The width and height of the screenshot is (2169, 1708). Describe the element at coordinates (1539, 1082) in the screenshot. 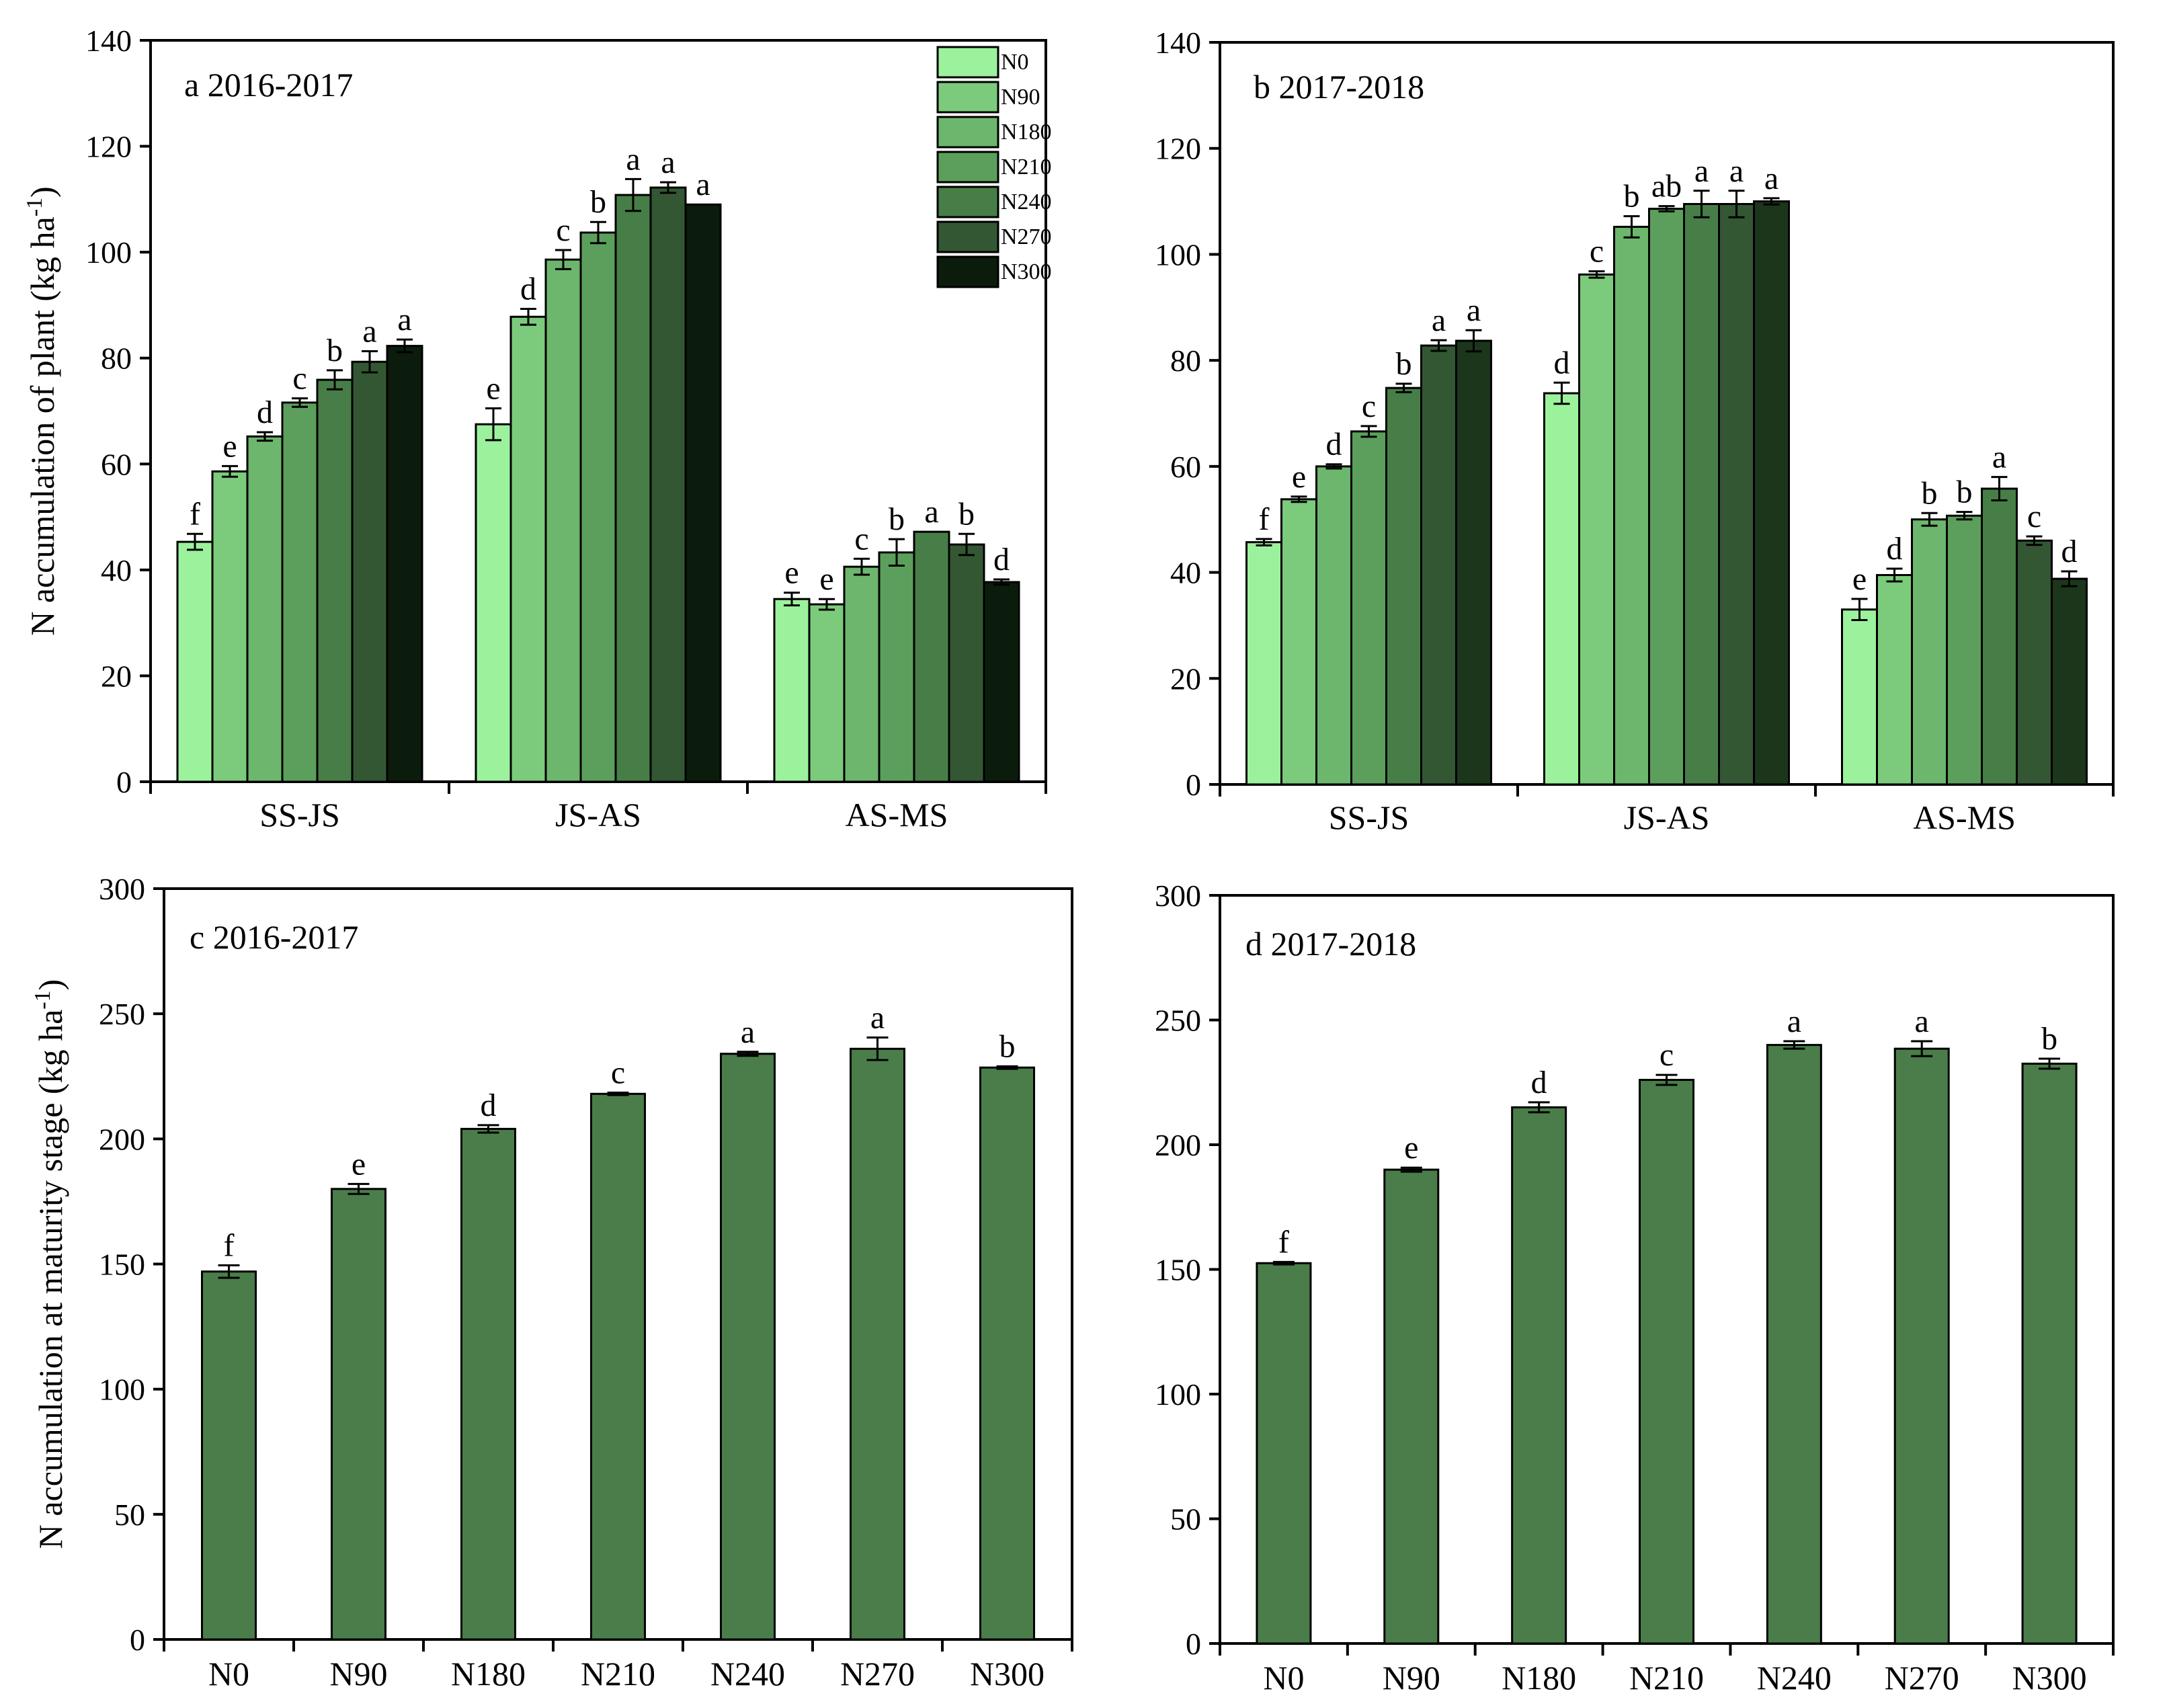

I see `significance-letter: d` at that location.